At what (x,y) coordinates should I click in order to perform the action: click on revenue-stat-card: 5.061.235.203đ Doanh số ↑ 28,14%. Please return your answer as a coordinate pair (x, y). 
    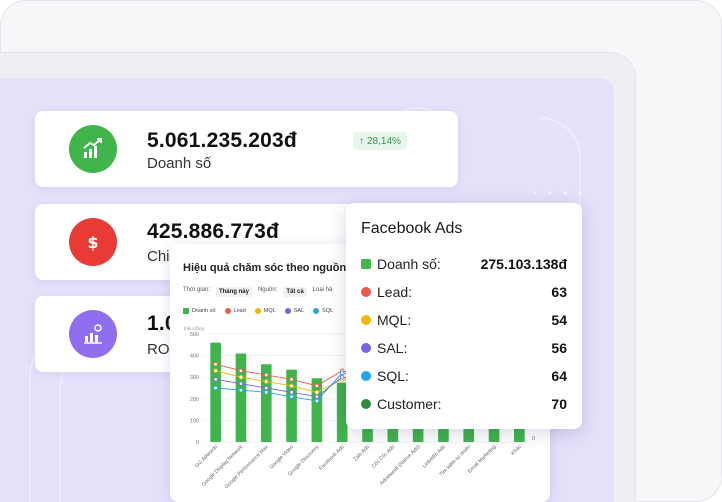
    Looking at the image, I should click on (246, 149).